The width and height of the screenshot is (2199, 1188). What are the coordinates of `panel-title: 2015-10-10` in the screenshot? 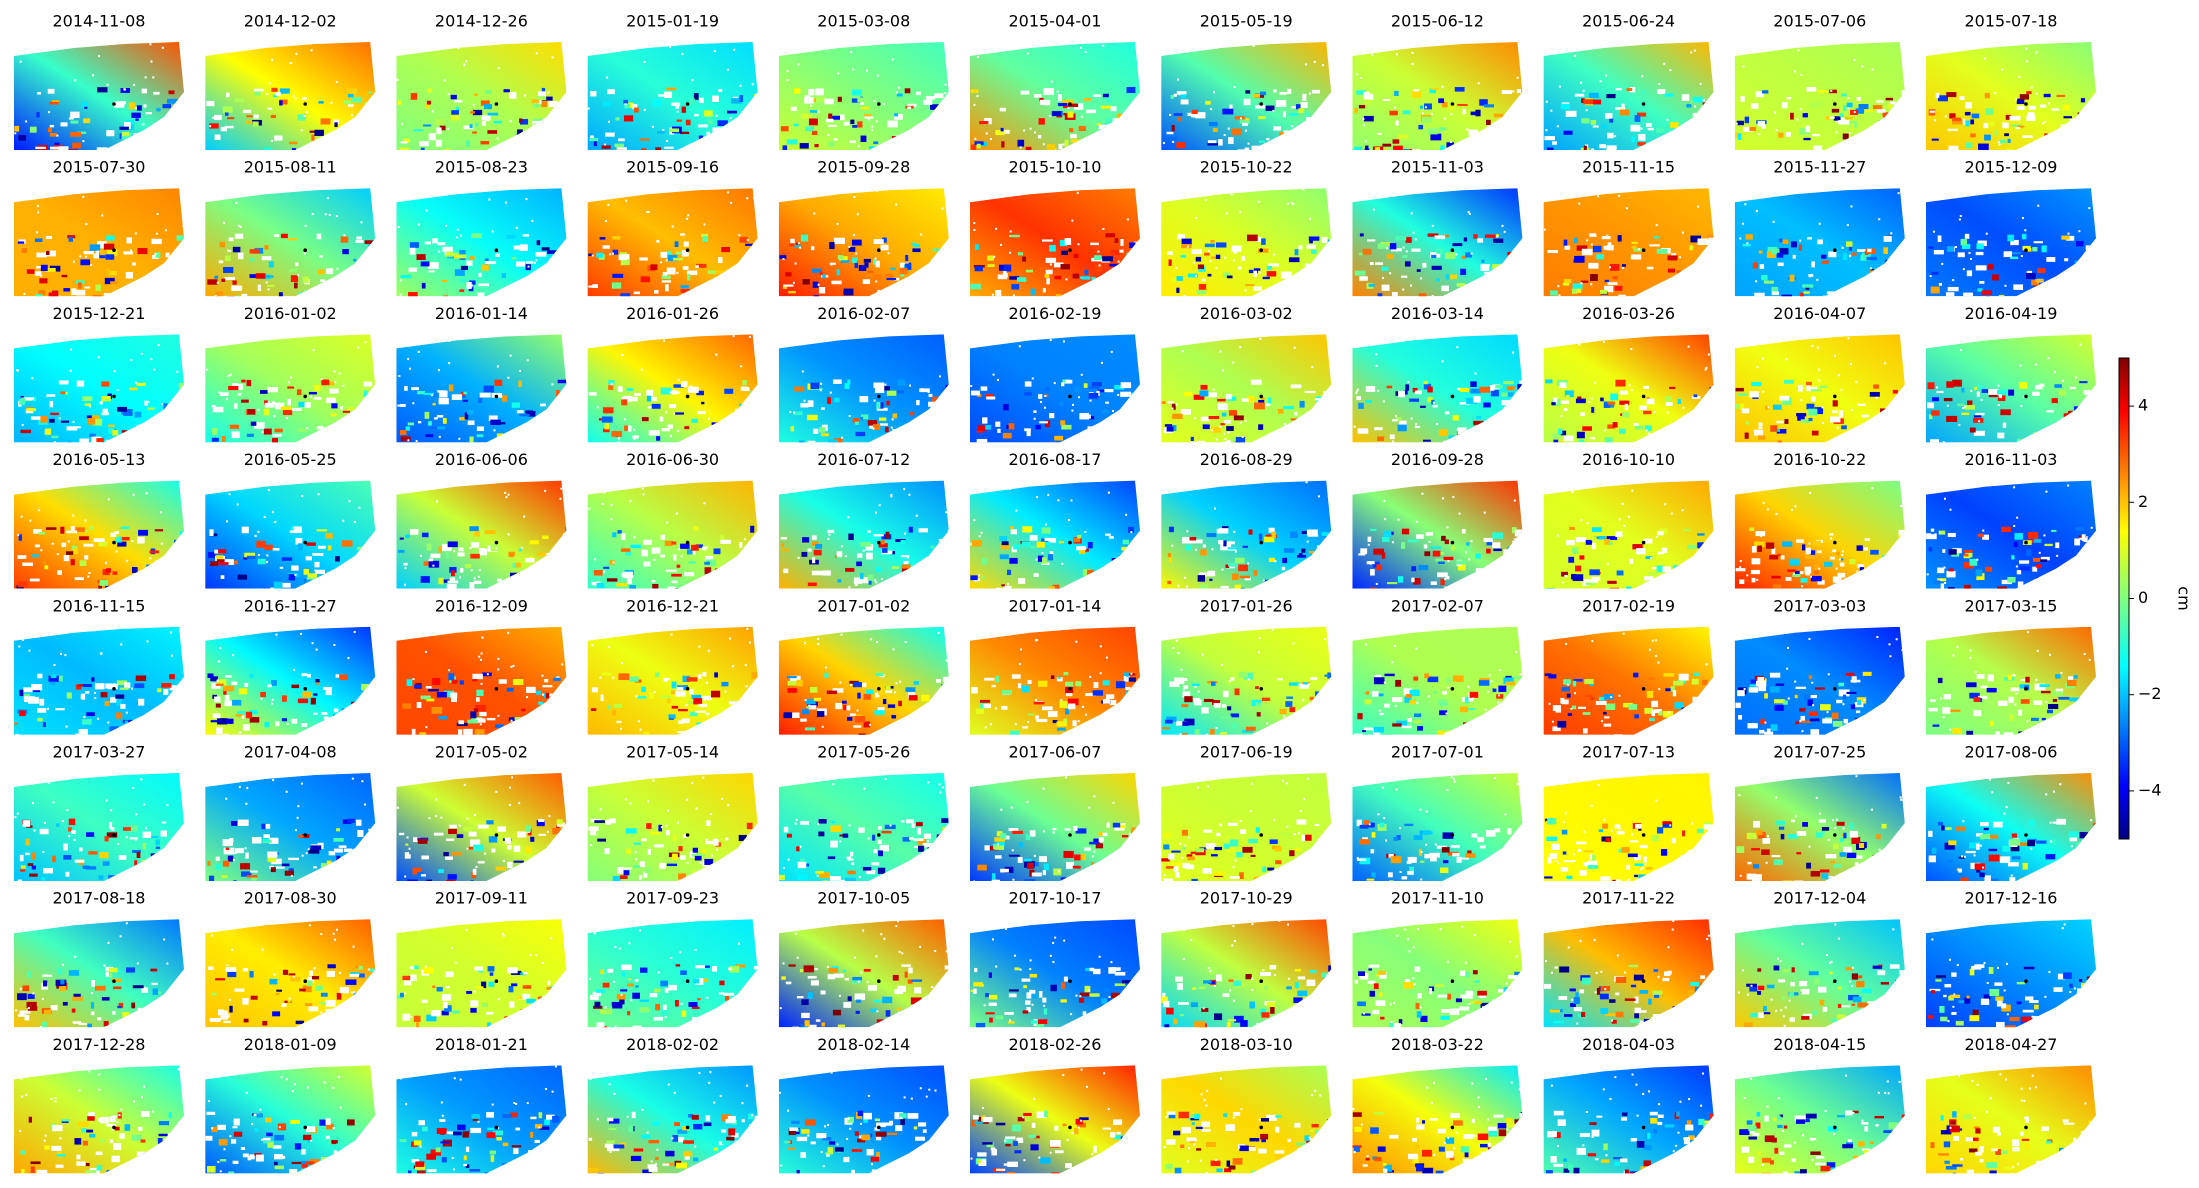 It's located at (1055, 167).